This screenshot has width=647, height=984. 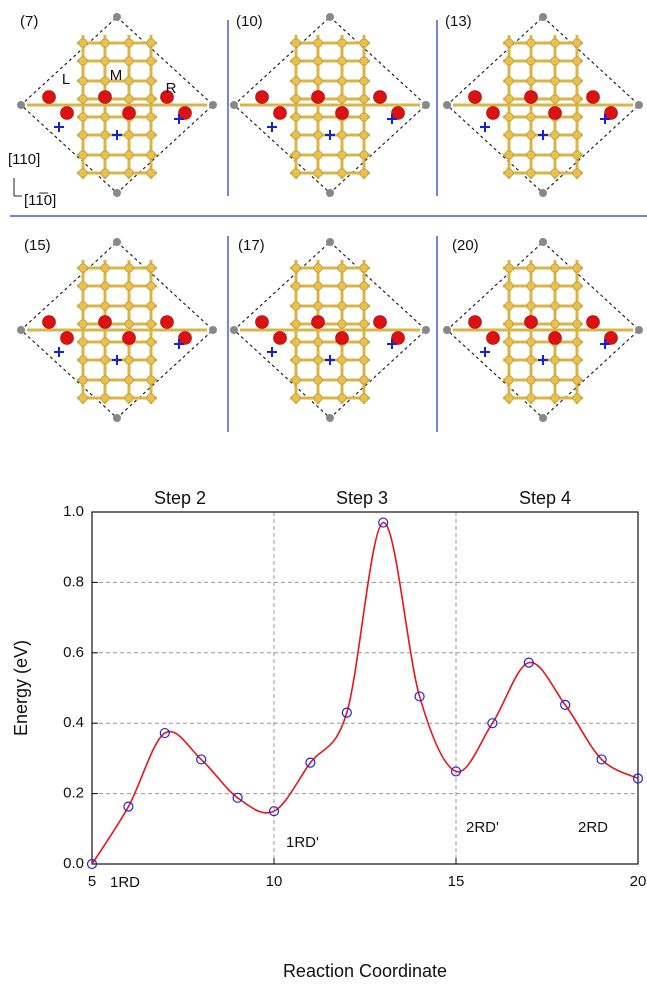 What do you see at coordinates (593, 827) in the screenshot?
I see `annotation: 2RD` at bounding box center [593, 827].